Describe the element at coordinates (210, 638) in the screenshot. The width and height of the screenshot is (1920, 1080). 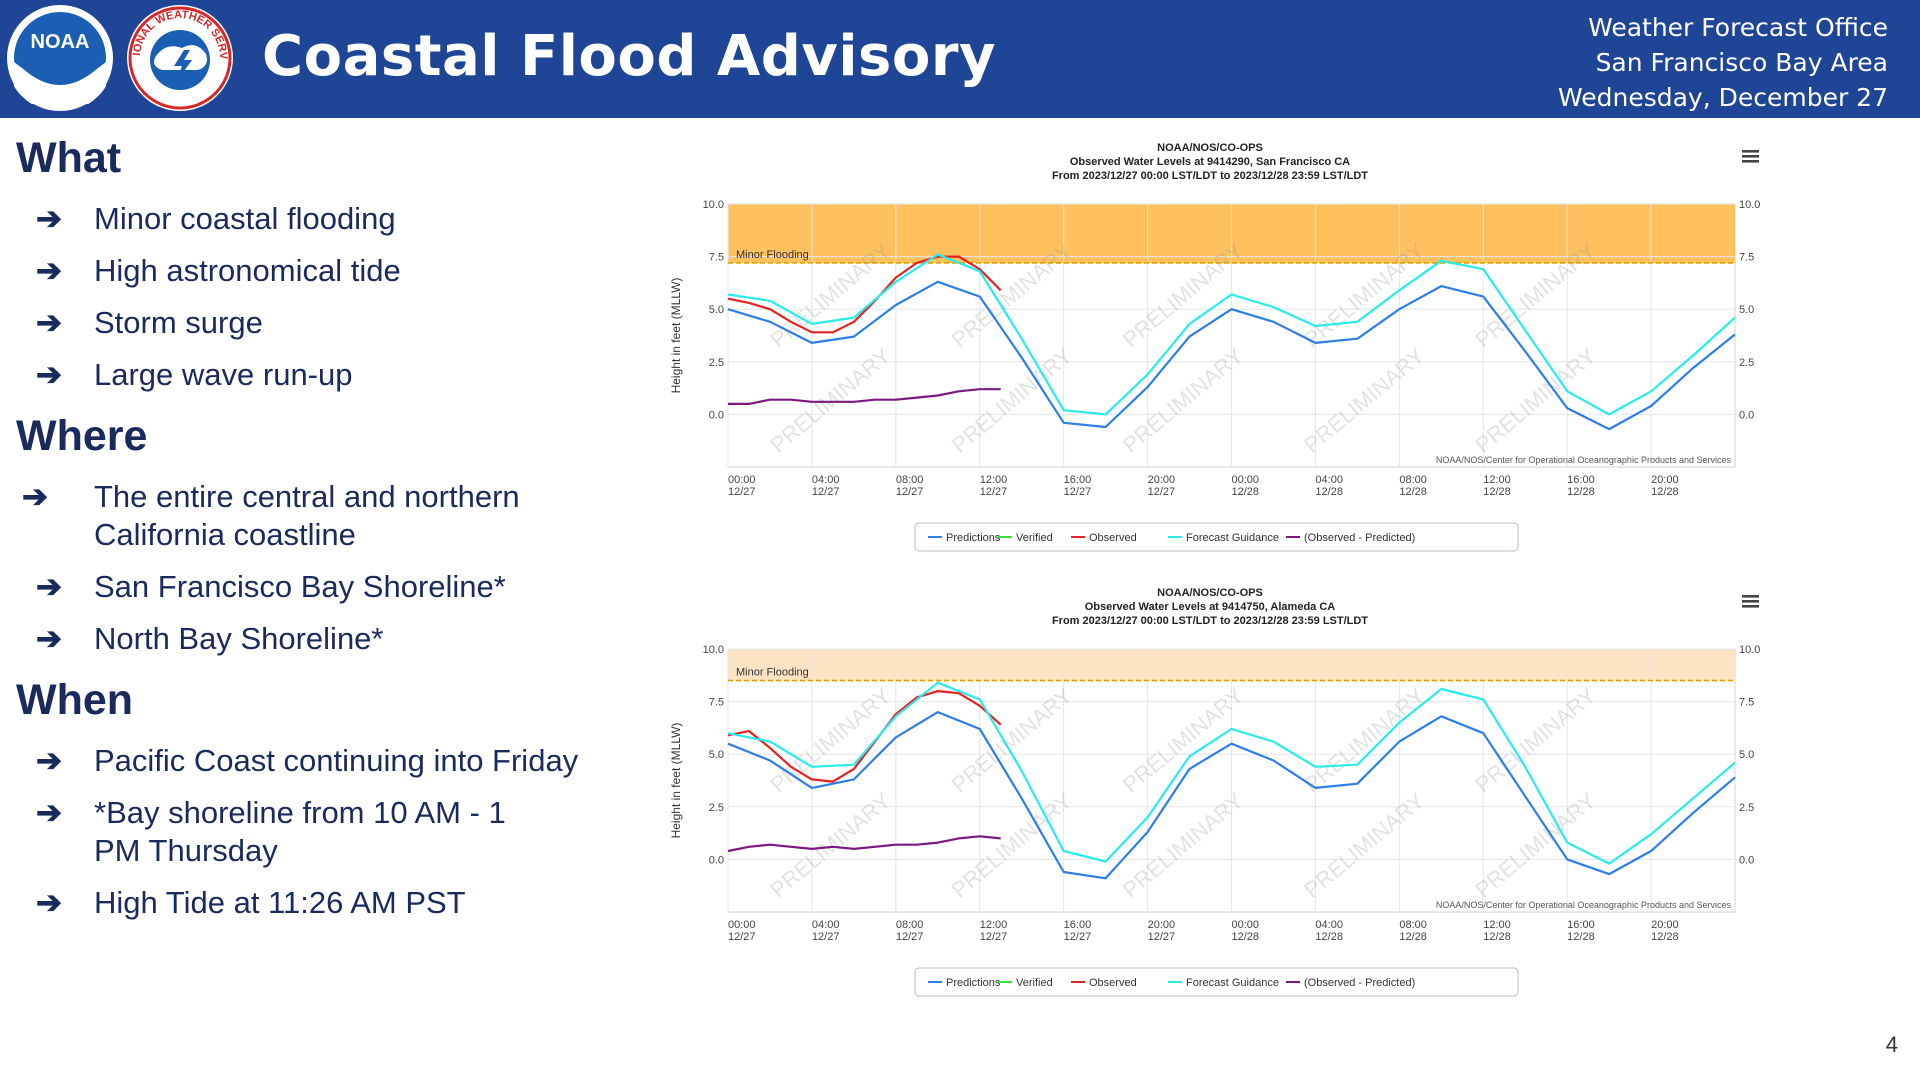
I see `list-item: ➔ North Bay Shoreline*` at that location.